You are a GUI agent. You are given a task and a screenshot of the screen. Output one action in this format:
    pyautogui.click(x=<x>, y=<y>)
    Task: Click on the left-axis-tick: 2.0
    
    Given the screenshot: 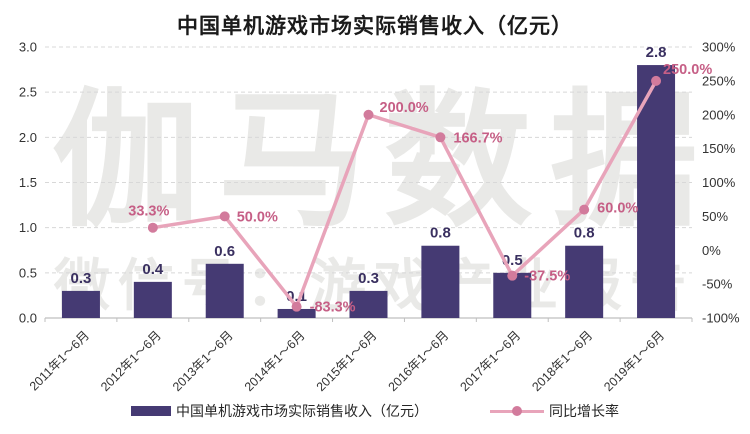 What is the action you would take?
    pyautogui.click(x=28, y=137)
    